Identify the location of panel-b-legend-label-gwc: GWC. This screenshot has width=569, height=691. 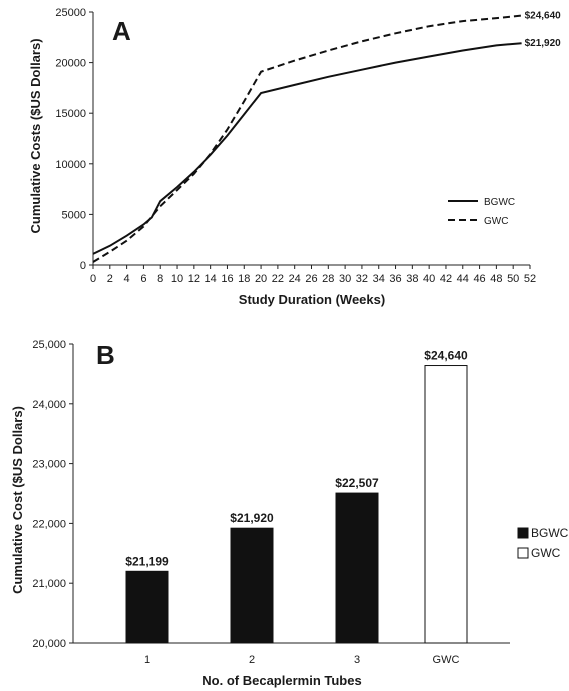
(546, 553).